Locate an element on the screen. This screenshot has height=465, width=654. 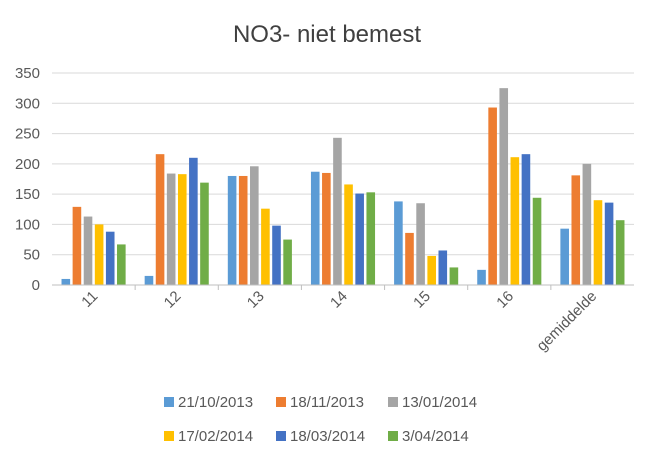
legend-label: 13/01/2014 is located at coordinates (439, 402).